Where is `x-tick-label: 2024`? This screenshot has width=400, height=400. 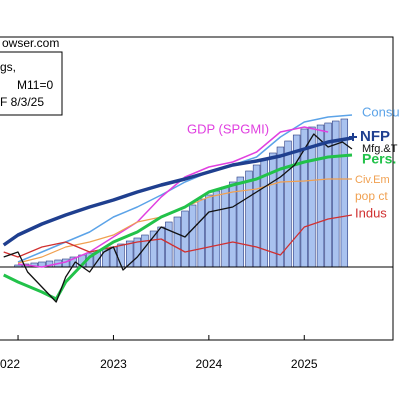
x-tick-label: 2024 is located at coordinates (209, 364).